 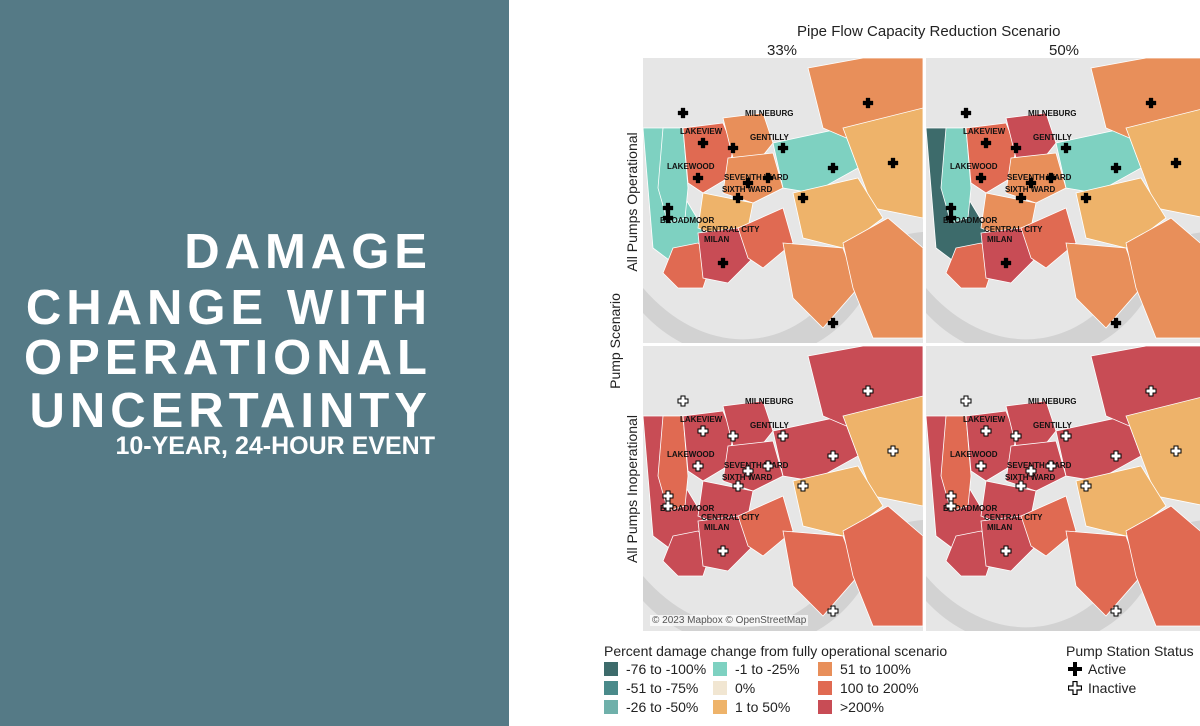 I want to click on pump-legend-inactive-label: Inactive, so click(x=1112, y=688).